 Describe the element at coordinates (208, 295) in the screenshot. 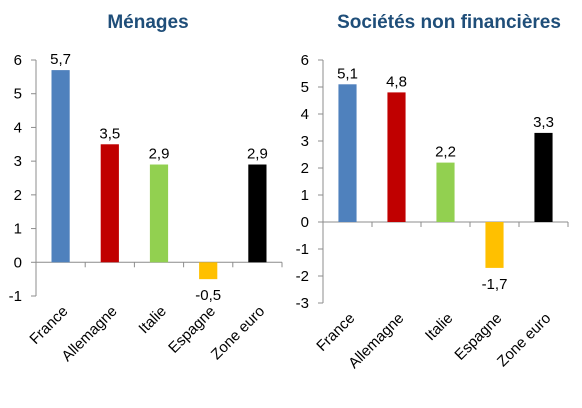

I see `data-label: -0,5` at that location.